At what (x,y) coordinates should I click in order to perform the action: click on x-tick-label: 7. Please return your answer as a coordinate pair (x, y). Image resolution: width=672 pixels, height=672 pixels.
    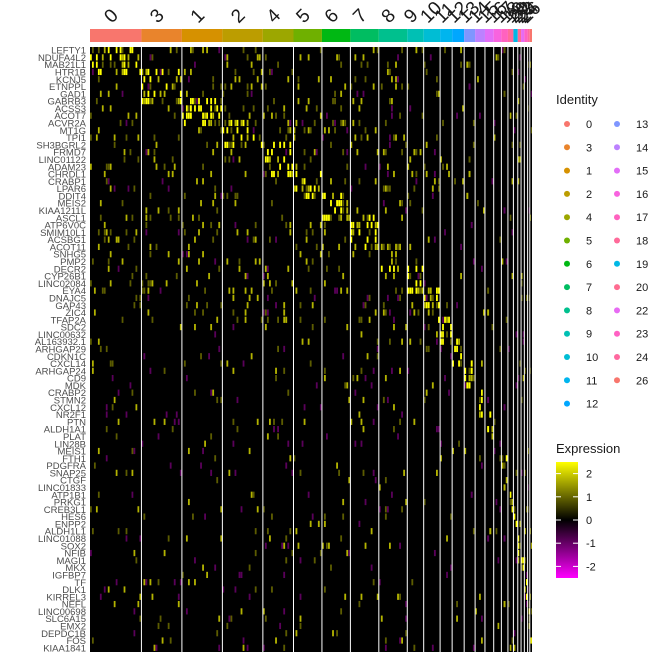
    Looking at the image, I should click on (360, 16).